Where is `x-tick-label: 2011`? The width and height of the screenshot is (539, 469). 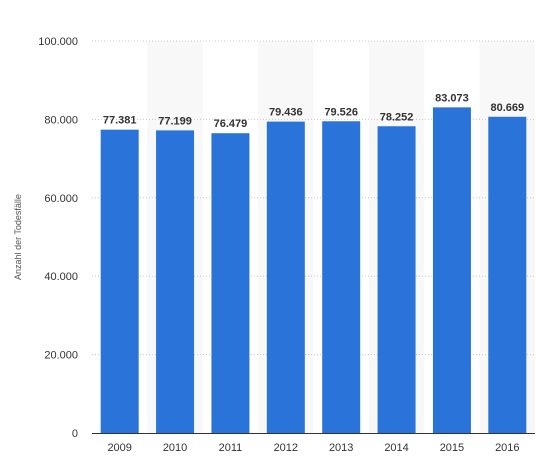
x-tick-label: 2011 is located at coordinates (231, 448).